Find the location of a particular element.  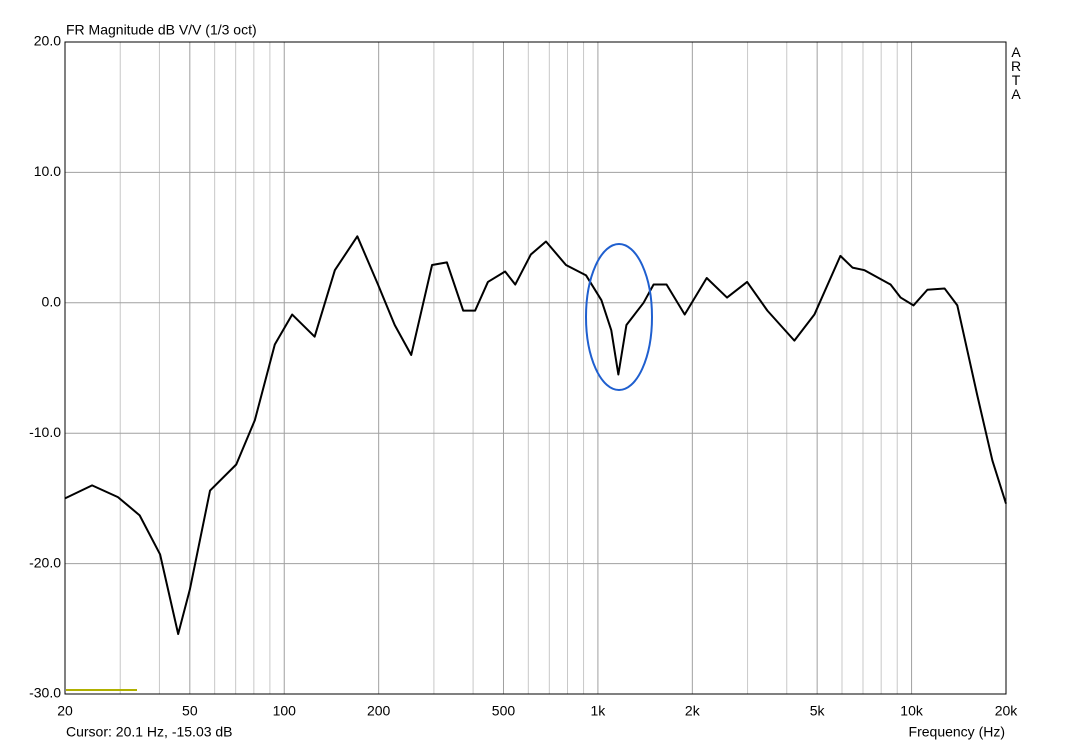

chart-title: FR Magnitude dB V/V (1/3 oct) is located at coordinates (161, 30).